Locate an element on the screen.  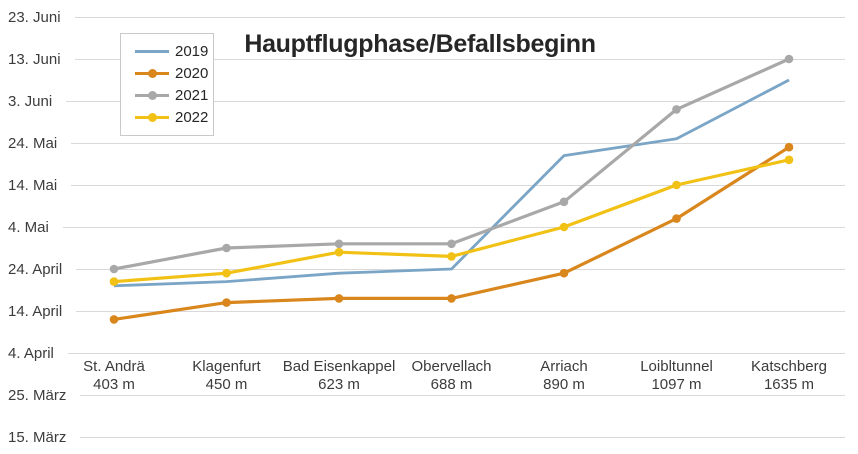
y-tick-label: 24. Mai is located at coordinates (33, 143).